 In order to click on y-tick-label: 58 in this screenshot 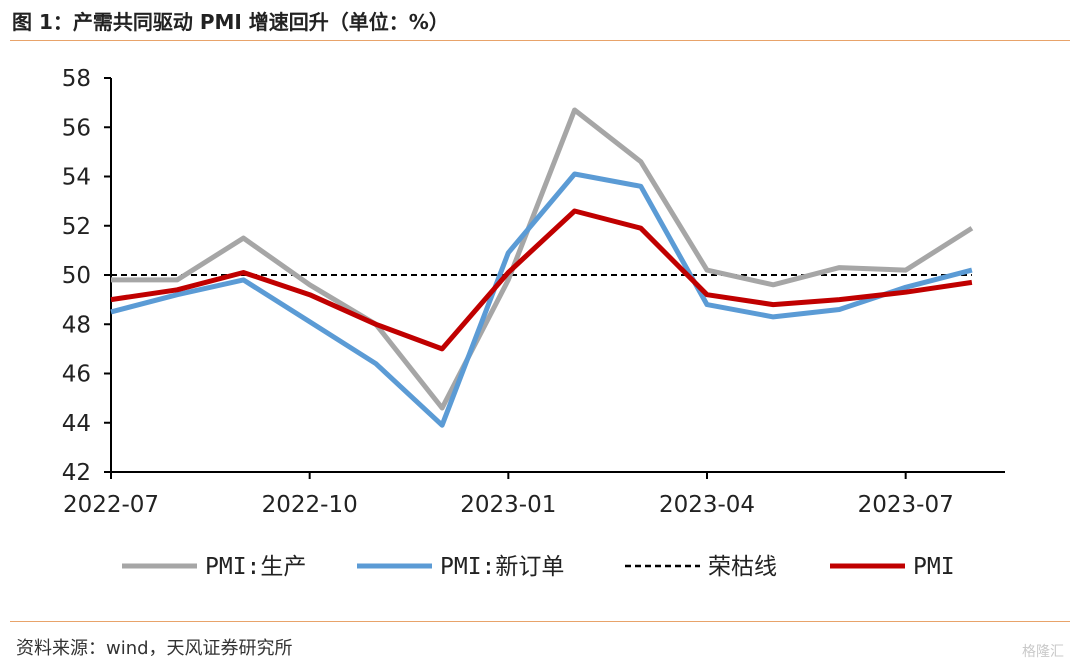, I will do `click(76, 79)`.